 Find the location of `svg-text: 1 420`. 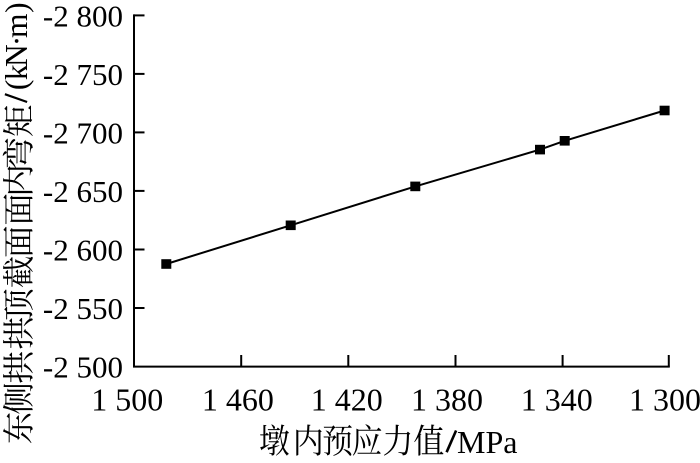

svg-text: 1 420 is located at coordinates (347, 400).